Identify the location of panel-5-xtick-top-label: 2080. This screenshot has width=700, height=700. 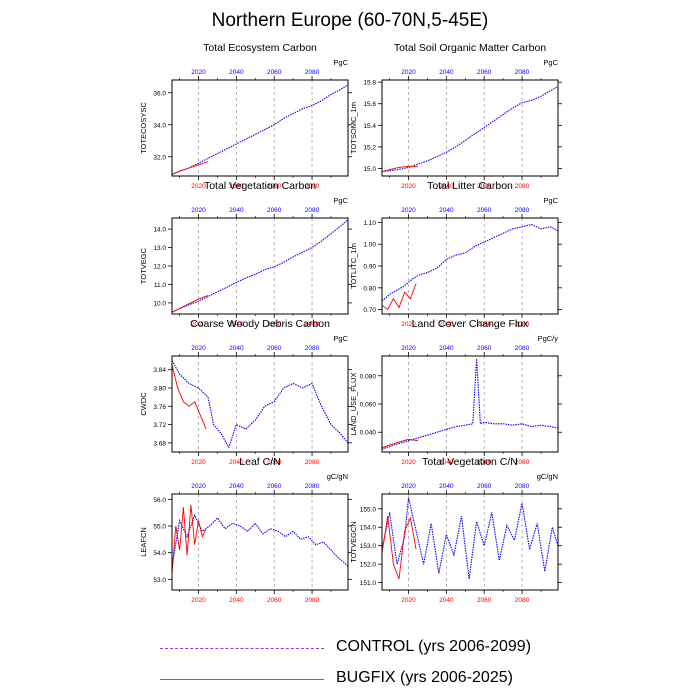
(312, 348).